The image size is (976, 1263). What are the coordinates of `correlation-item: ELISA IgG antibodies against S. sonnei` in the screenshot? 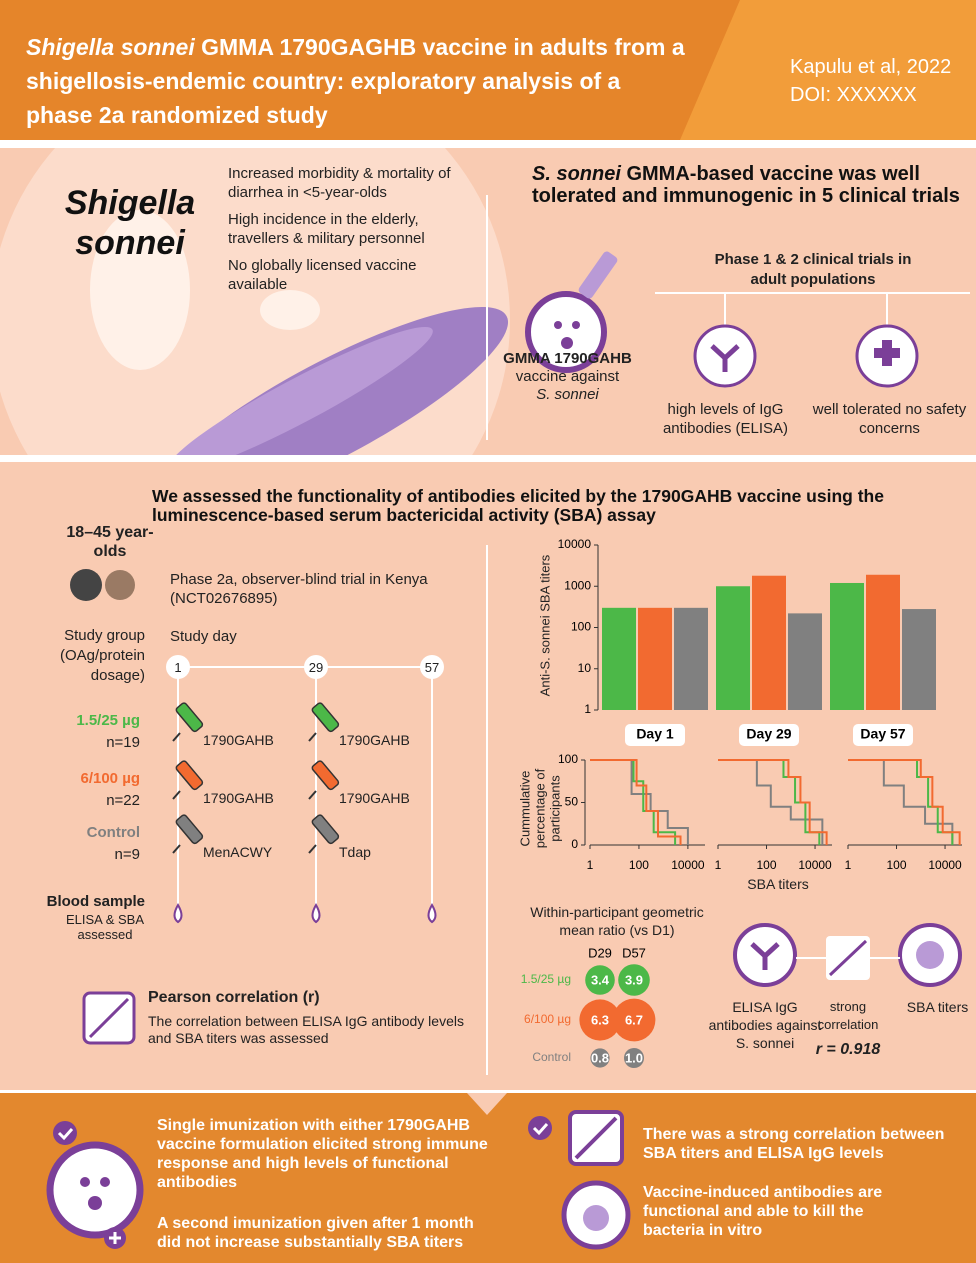 It's located at (765, 1025).